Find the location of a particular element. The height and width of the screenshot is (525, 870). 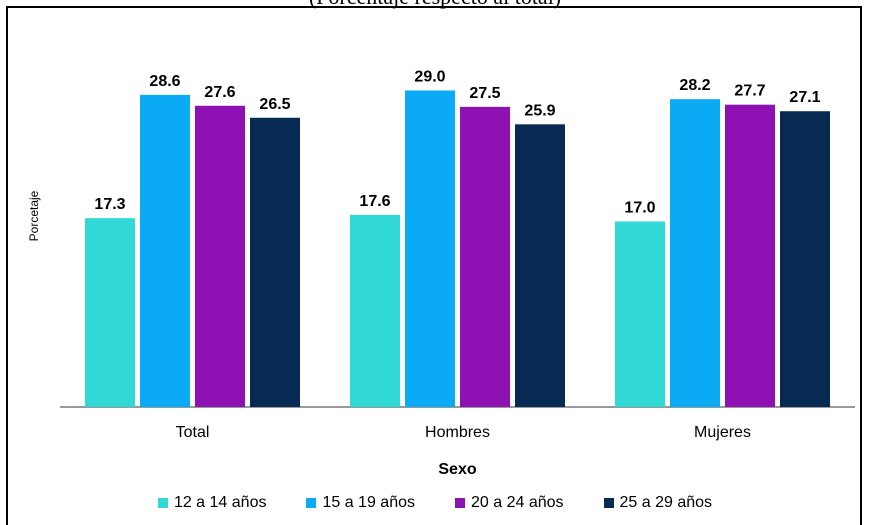

data-label: 27.7 is located at coordinates (749, 91).